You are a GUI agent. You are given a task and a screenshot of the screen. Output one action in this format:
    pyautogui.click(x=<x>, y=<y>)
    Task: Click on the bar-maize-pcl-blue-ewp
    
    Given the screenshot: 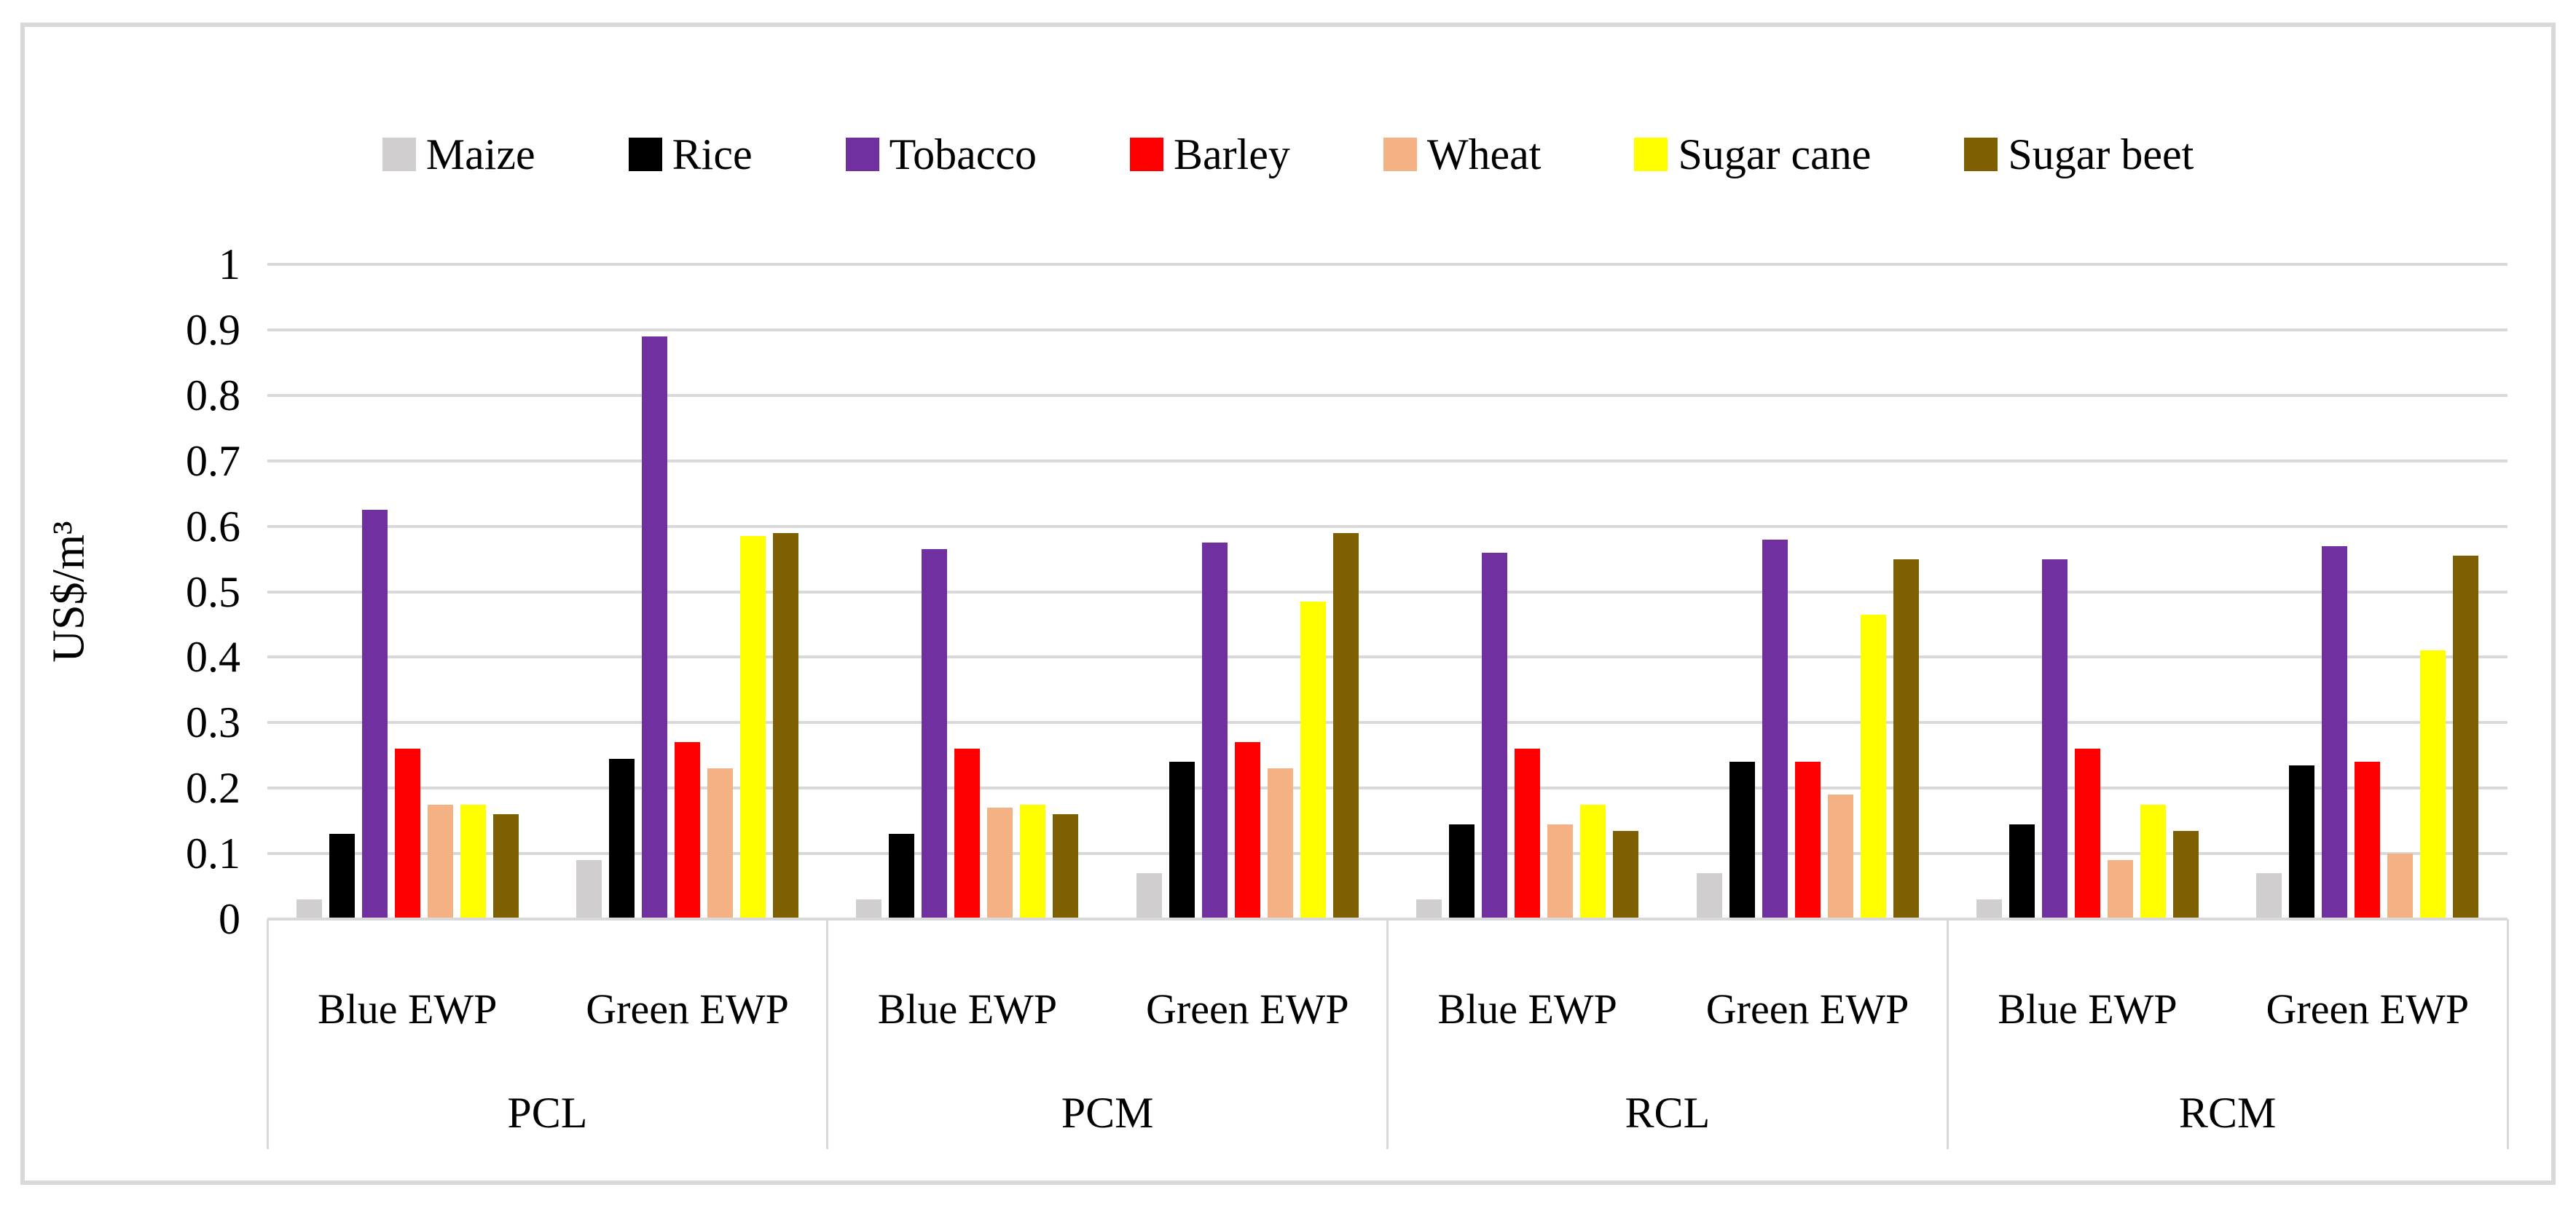 What is the action you would take?
    pyautogui.click(x=309, y=909)
    